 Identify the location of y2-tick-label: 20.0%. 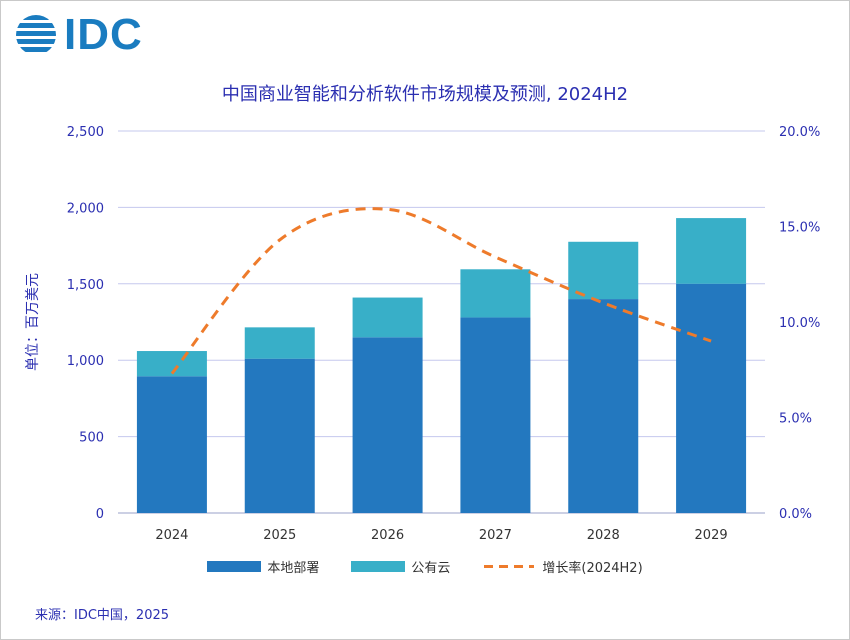
(799, 132).